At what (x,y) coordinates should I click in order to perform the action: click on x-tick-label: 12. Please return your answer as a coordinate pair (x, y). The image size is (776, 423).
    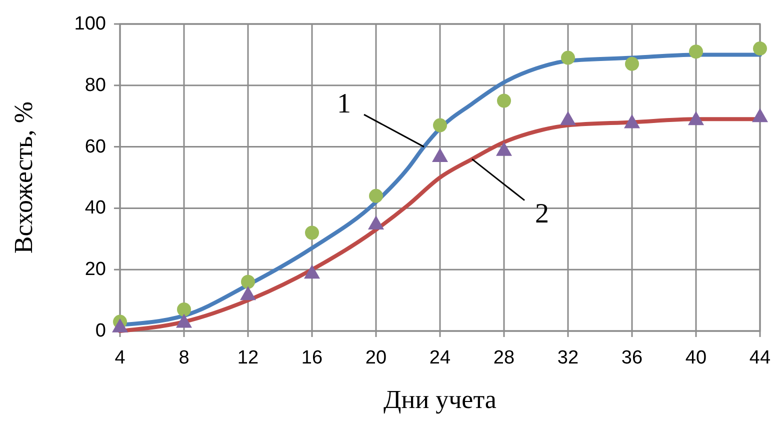
    Looking at the image, I should click on (248, 358).